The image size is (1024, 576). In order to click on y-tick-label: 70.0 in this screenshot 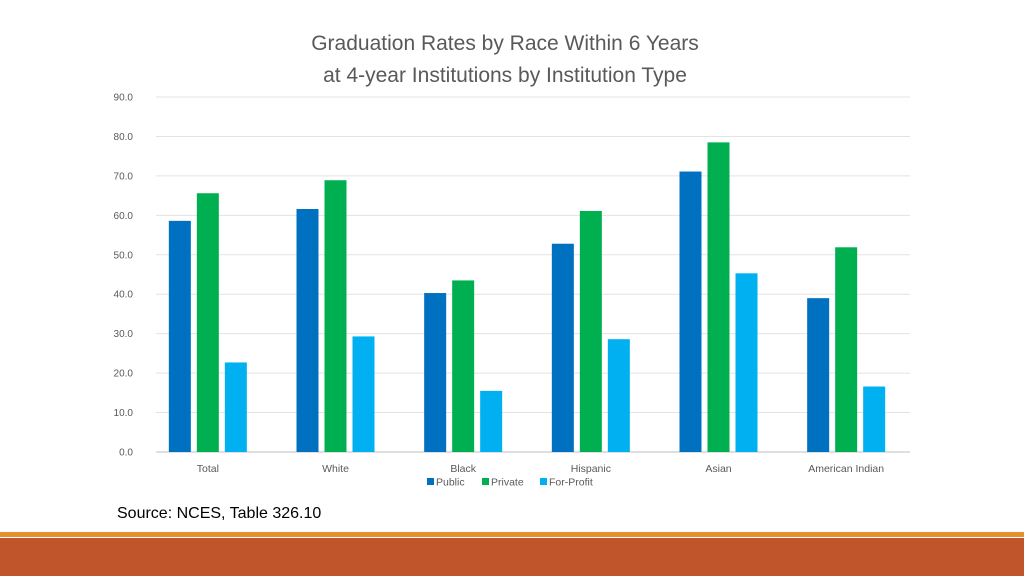, I will do `click(124, 176)`.